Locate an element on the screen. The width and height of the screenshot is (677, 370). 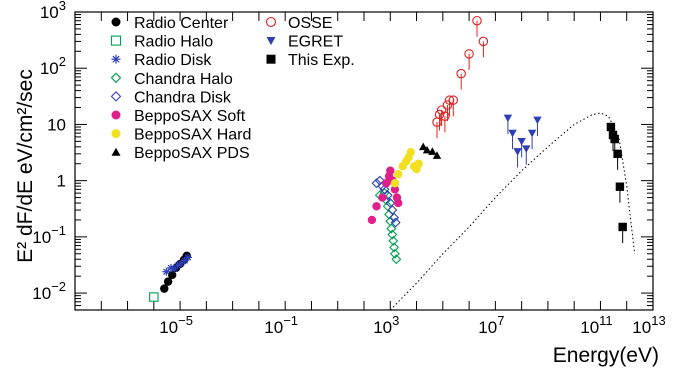
series-this-exp- is located at coordinates (616, 182).